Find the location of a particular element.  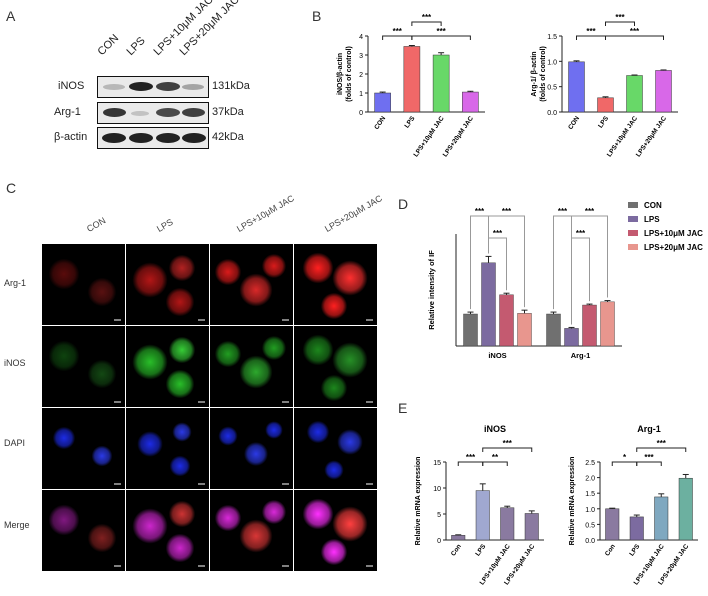

significance-label: * is located at coordinates (625, 457).